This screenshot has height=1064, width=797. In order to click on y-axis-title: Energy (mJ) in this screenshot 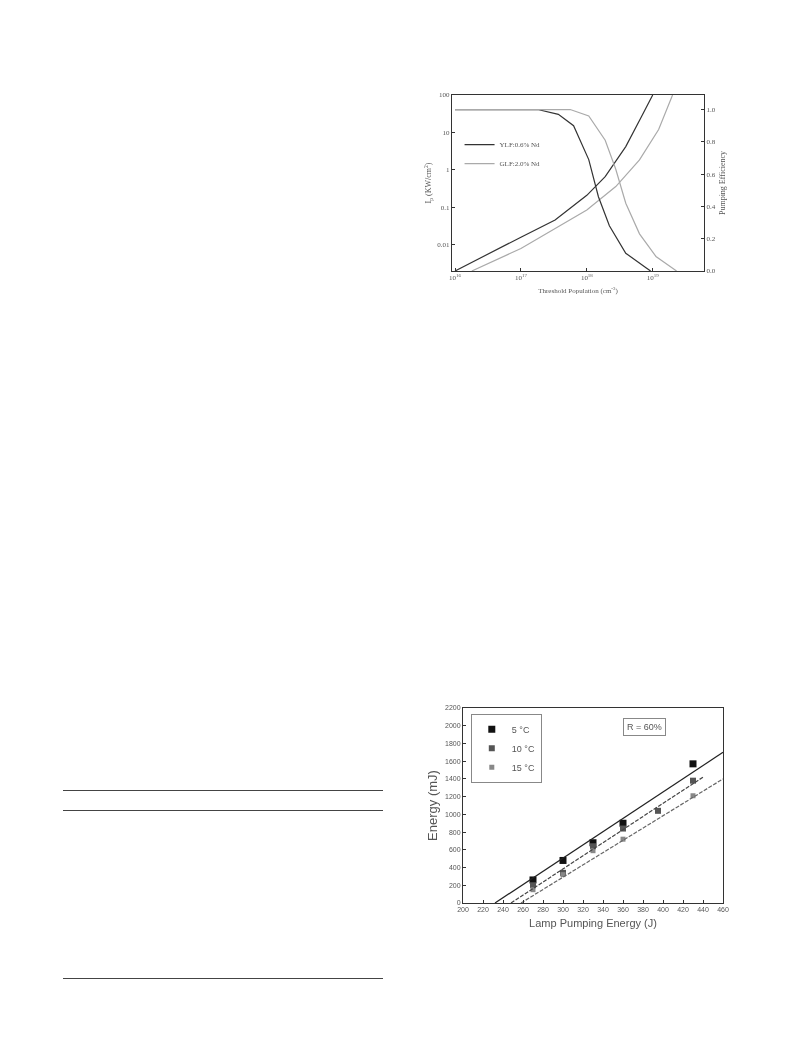, I will do `click(432, 805)`.